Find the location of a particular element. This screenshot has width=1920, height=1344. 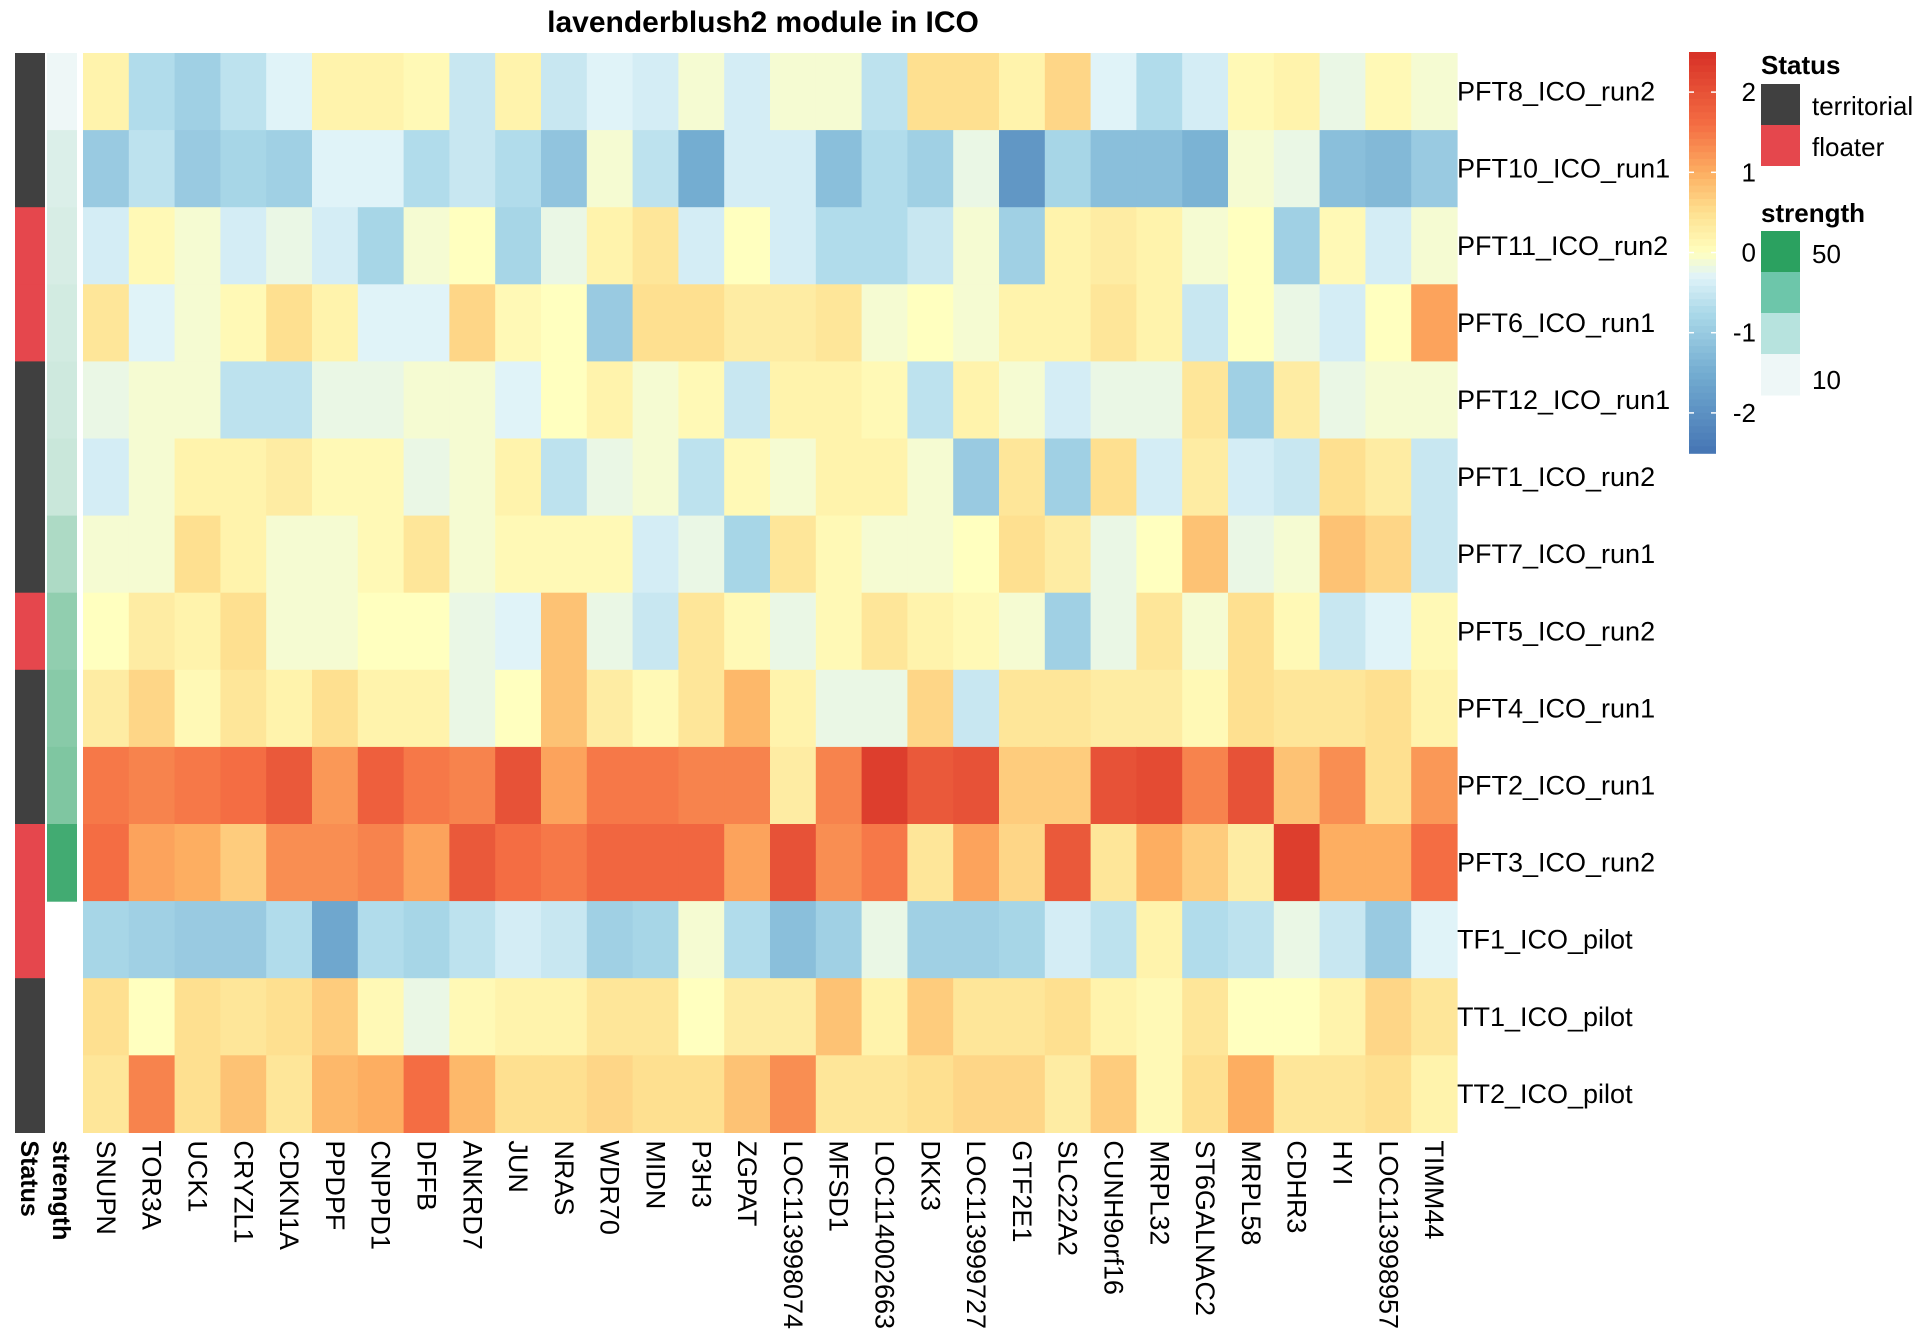

status-legend-label: floater is located at coordinates (1848, 147).